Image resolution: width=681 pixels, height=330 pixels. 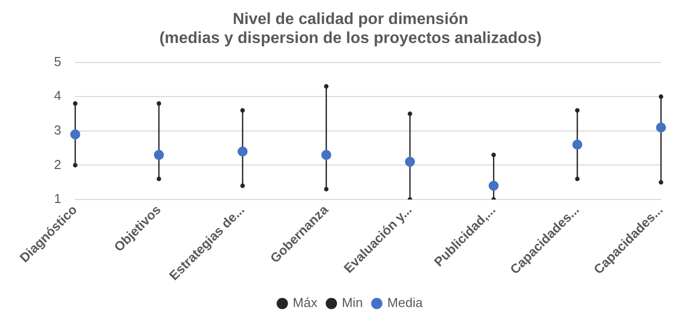 I want to click on y-tick-label: 3, so click(x=58, y=130).